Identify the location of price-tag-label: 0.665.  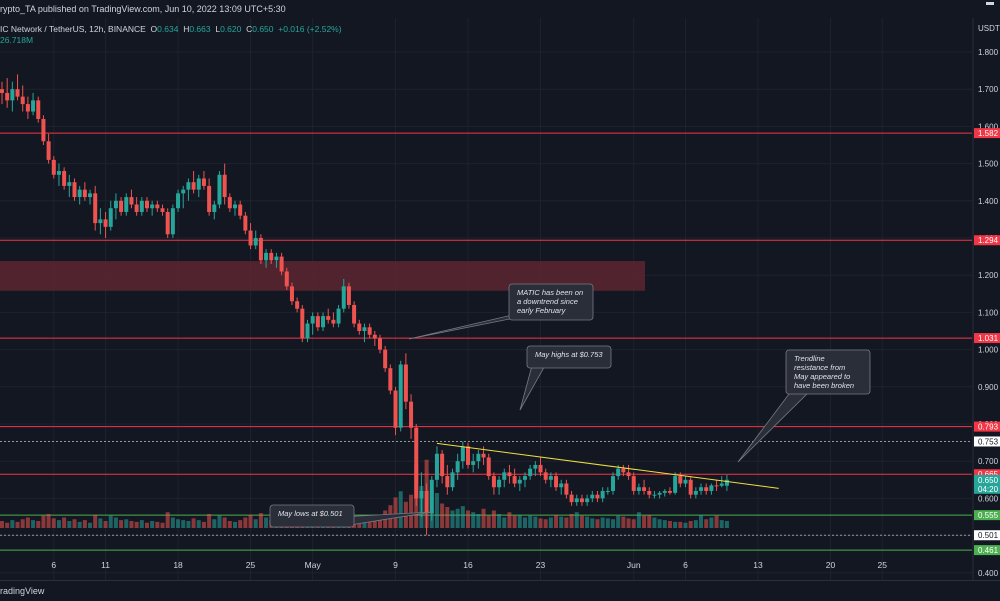
(988, 474).